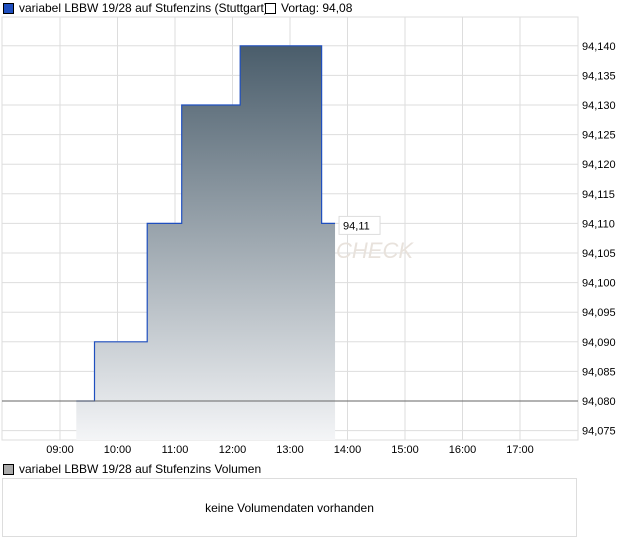 This screenshot has width=620, height=546. What do you see at coordinates (599, 47) in the screenshot?
I see `y-tick-label: 94,140` at bounding box center [599, 47].